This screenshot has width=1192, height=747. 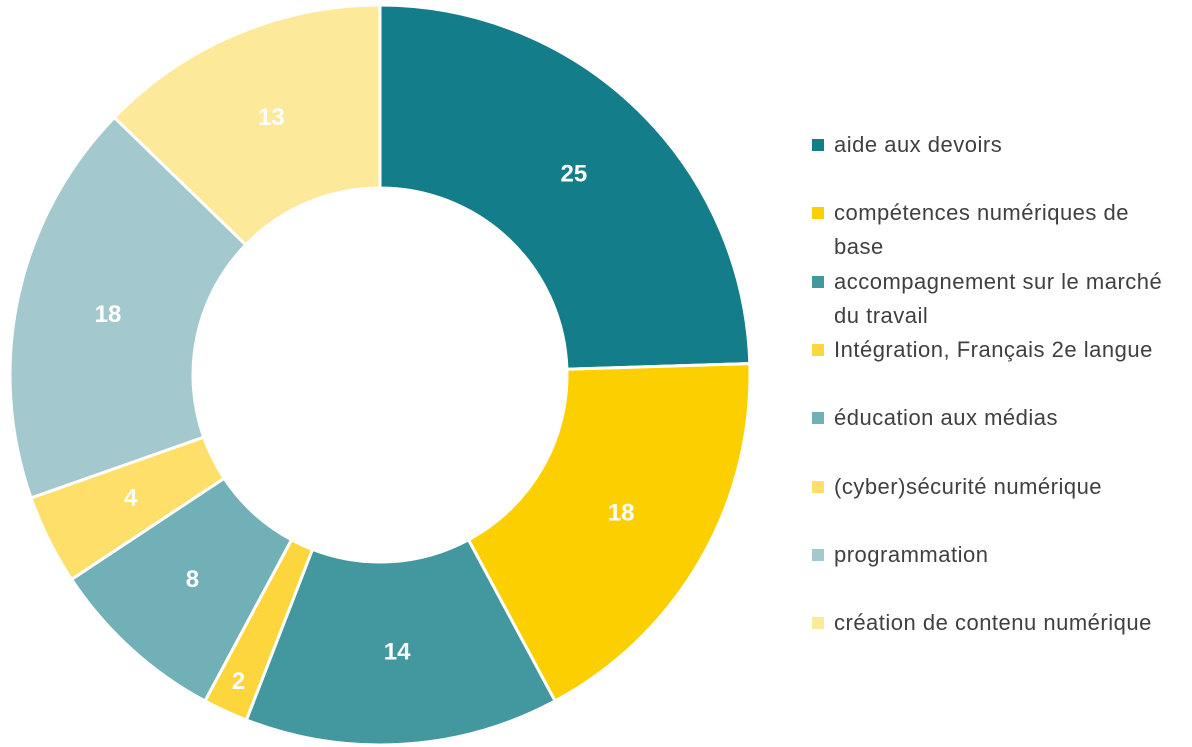 What do you see at coordinates (918, 144) in the screenshot?
I see `legend-label: aide aux devoirs` at bounding box center [918, 144].